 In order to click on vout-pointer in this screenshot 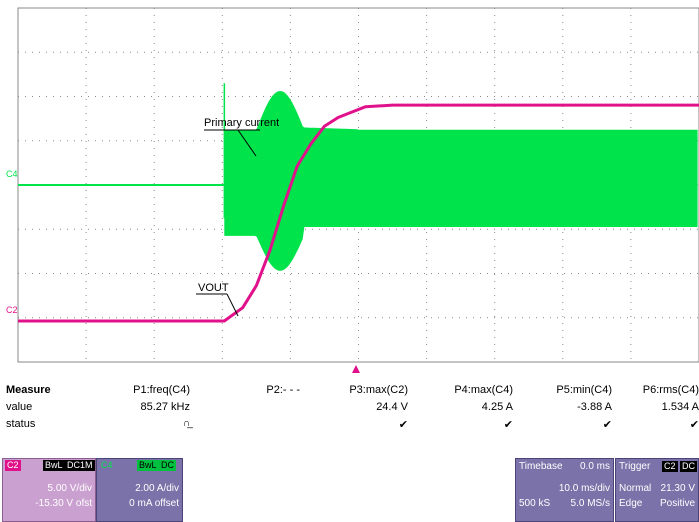, I will do `click(232, 305)`.